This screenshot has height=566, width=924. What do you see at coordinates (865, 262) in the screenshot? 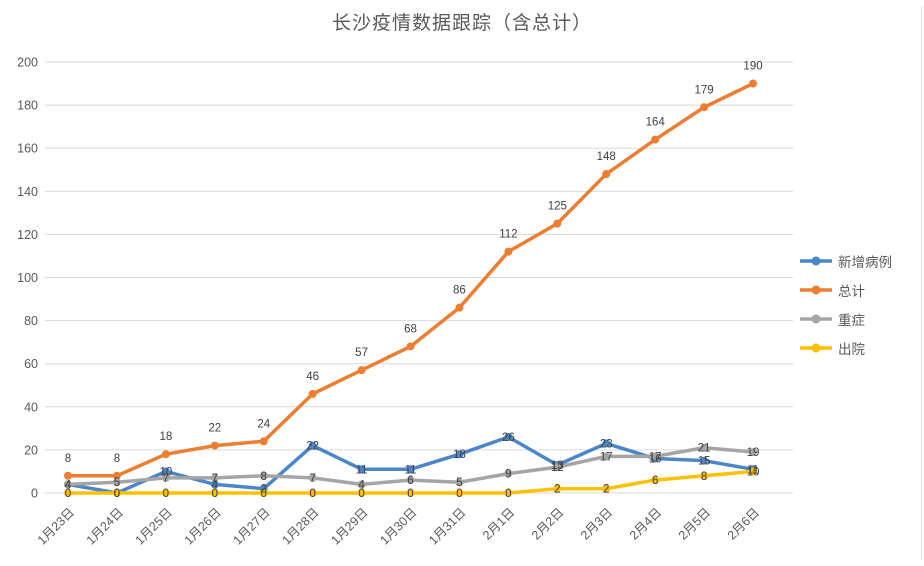
I see `legend-label-new-cases: 新增病例` at bounding box center [865, 262].